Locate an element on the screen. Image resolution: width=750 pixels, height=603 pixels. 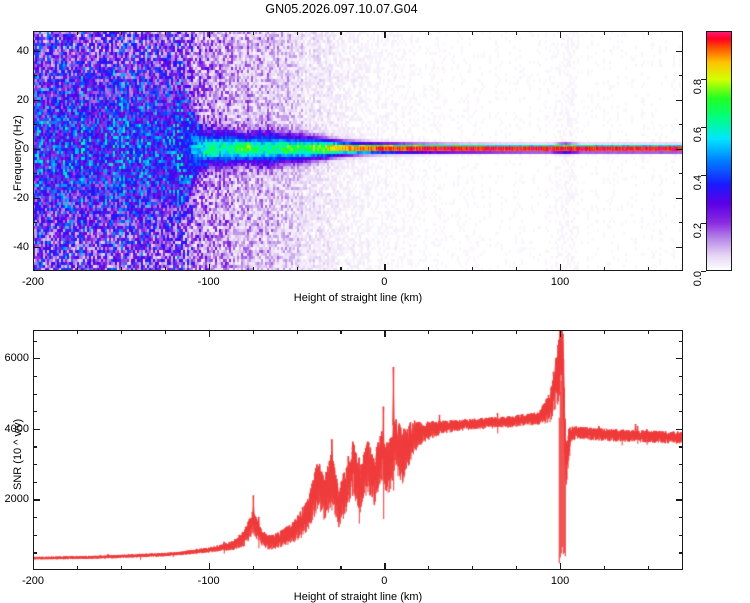
colorbar-gradient is located at coordinates (719, 151).